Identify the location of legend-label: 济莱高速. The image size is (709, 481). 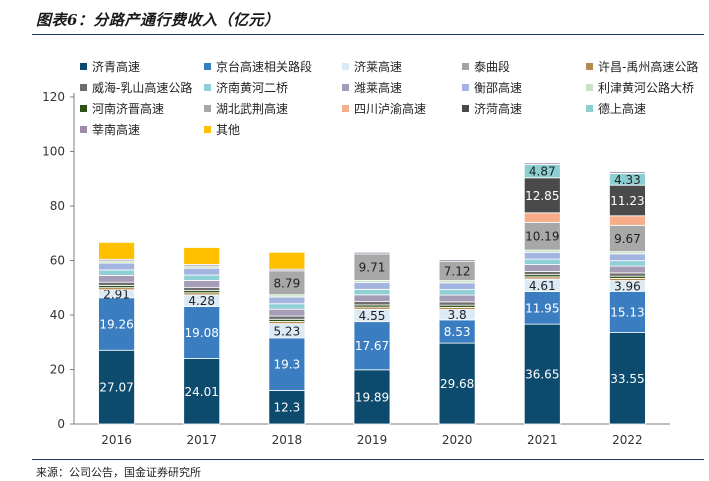
(378, 67).